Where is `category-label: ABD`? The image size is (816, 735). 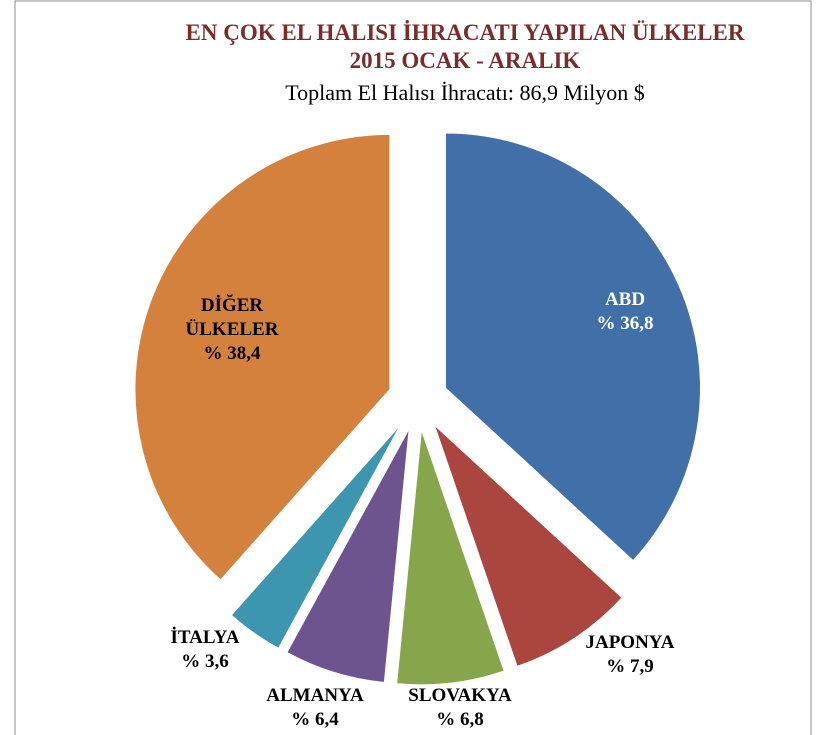 category-label: ABD is located at coordinates (625, 299).